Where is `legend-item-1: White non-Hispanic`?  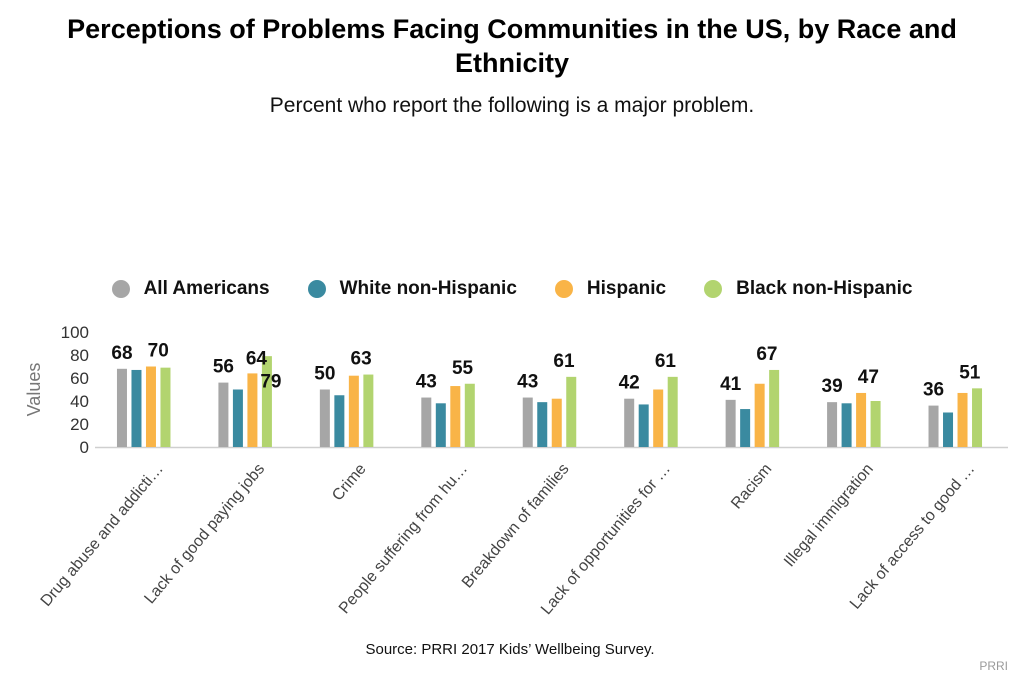
legend-item-1: White non-Hispanic is located at coordinates (412, 289).